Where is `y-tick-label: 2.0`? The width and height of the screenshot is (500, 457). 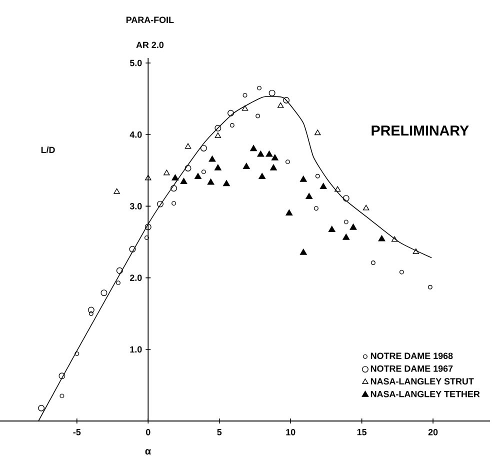
y-tick-label: 2.0 is located at coordinates (136, 277).